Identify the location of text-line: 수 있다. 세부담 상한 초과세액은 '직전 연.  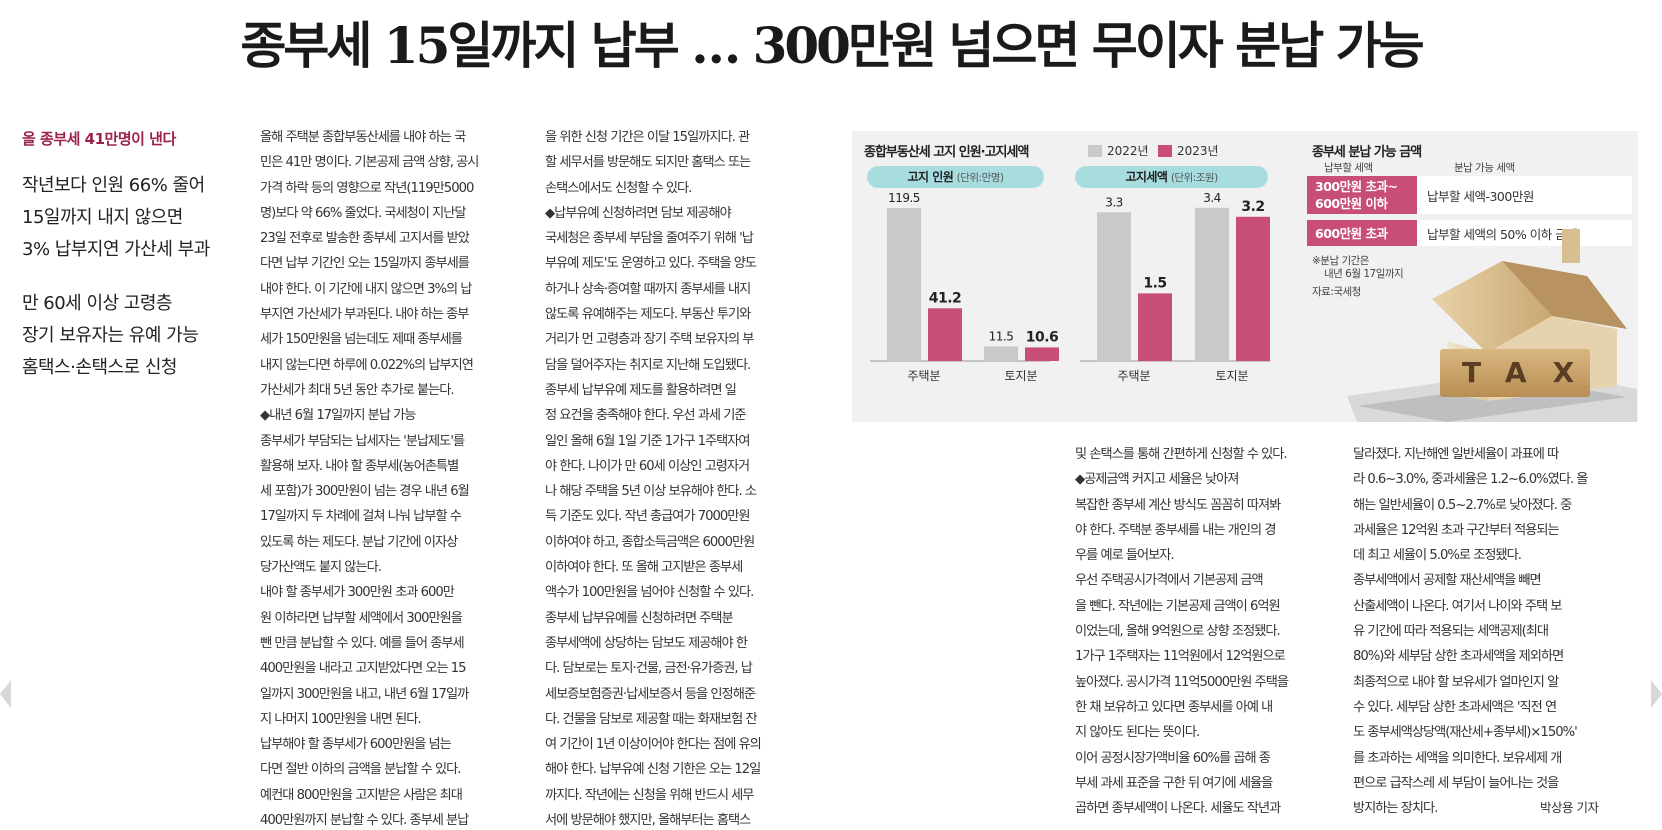
(1455, 707).